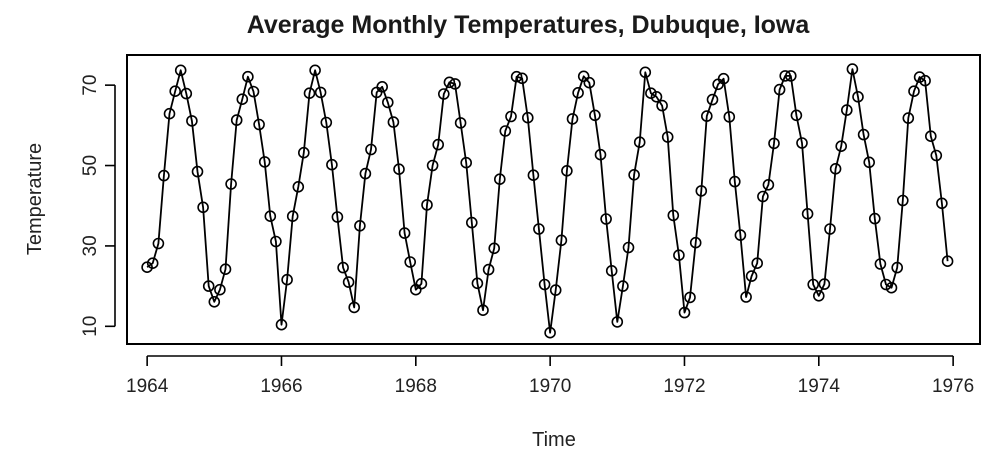 The height and width of the screenshot is (459, 1001). Describe the element at coordinates (90, 245) in the screenshot. I see `y-tick-label: 30` at that location.